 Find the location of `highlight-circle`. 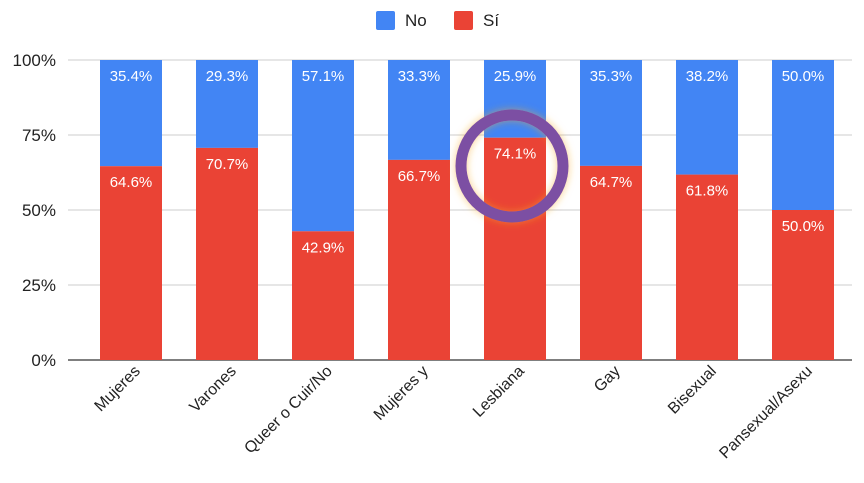

highlight-circle is located at coordinates (512, 166).